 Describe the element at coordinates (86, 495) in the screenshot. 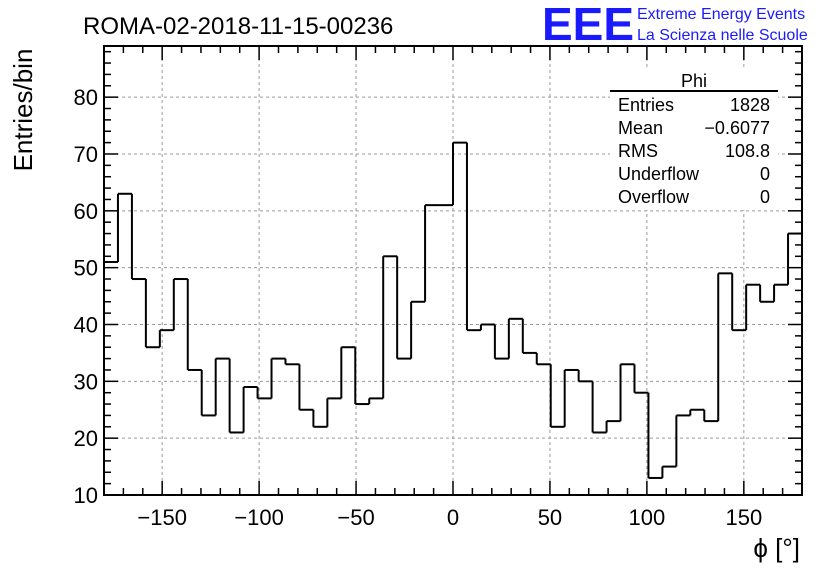

I see `y-tick-label: 10` at that location.